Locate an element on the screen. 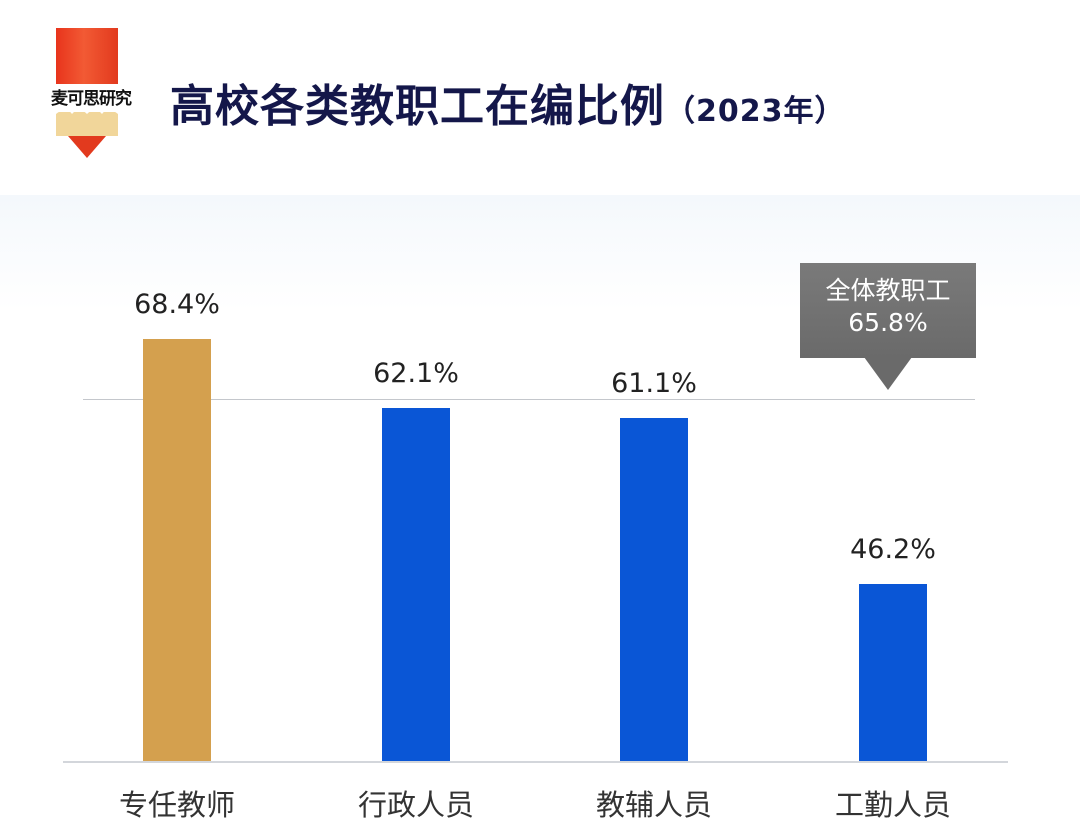 The width and height of the screenshot is (1080, 836). value-label: 61.1% is located at coordinates (654, 383).